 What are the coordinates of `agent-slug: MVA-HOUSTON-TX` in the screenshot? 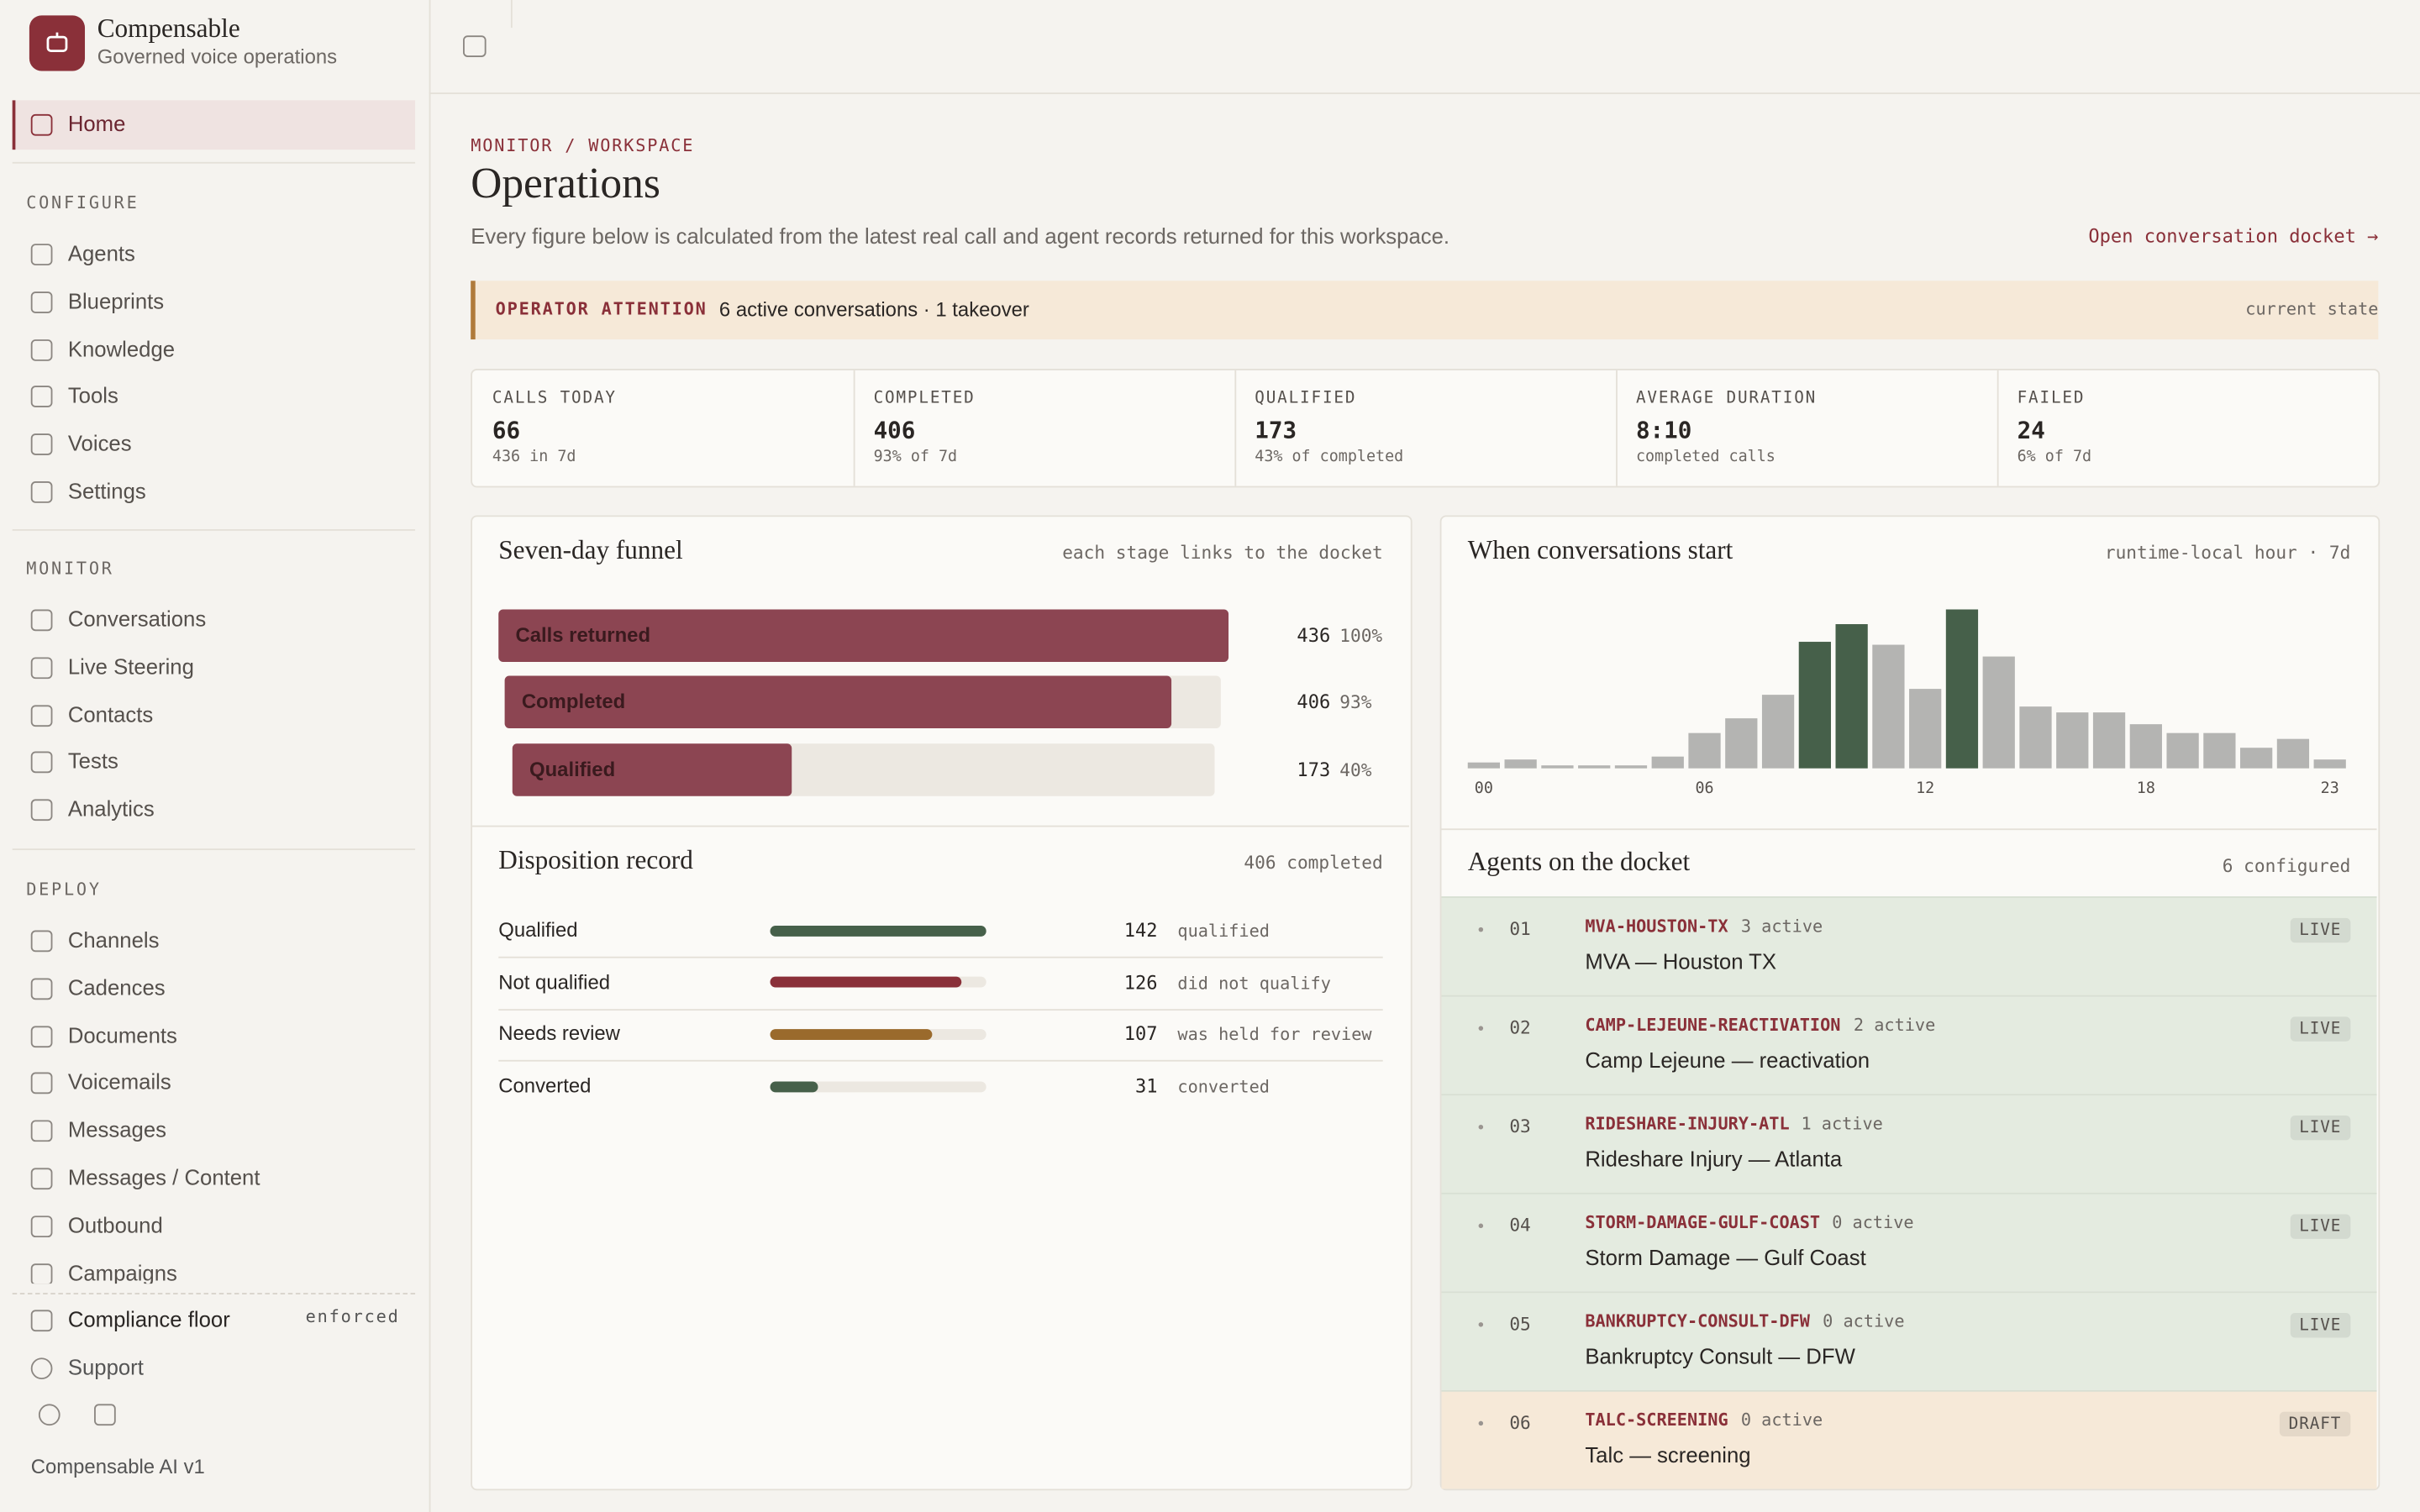 It's located at (1656, 926).